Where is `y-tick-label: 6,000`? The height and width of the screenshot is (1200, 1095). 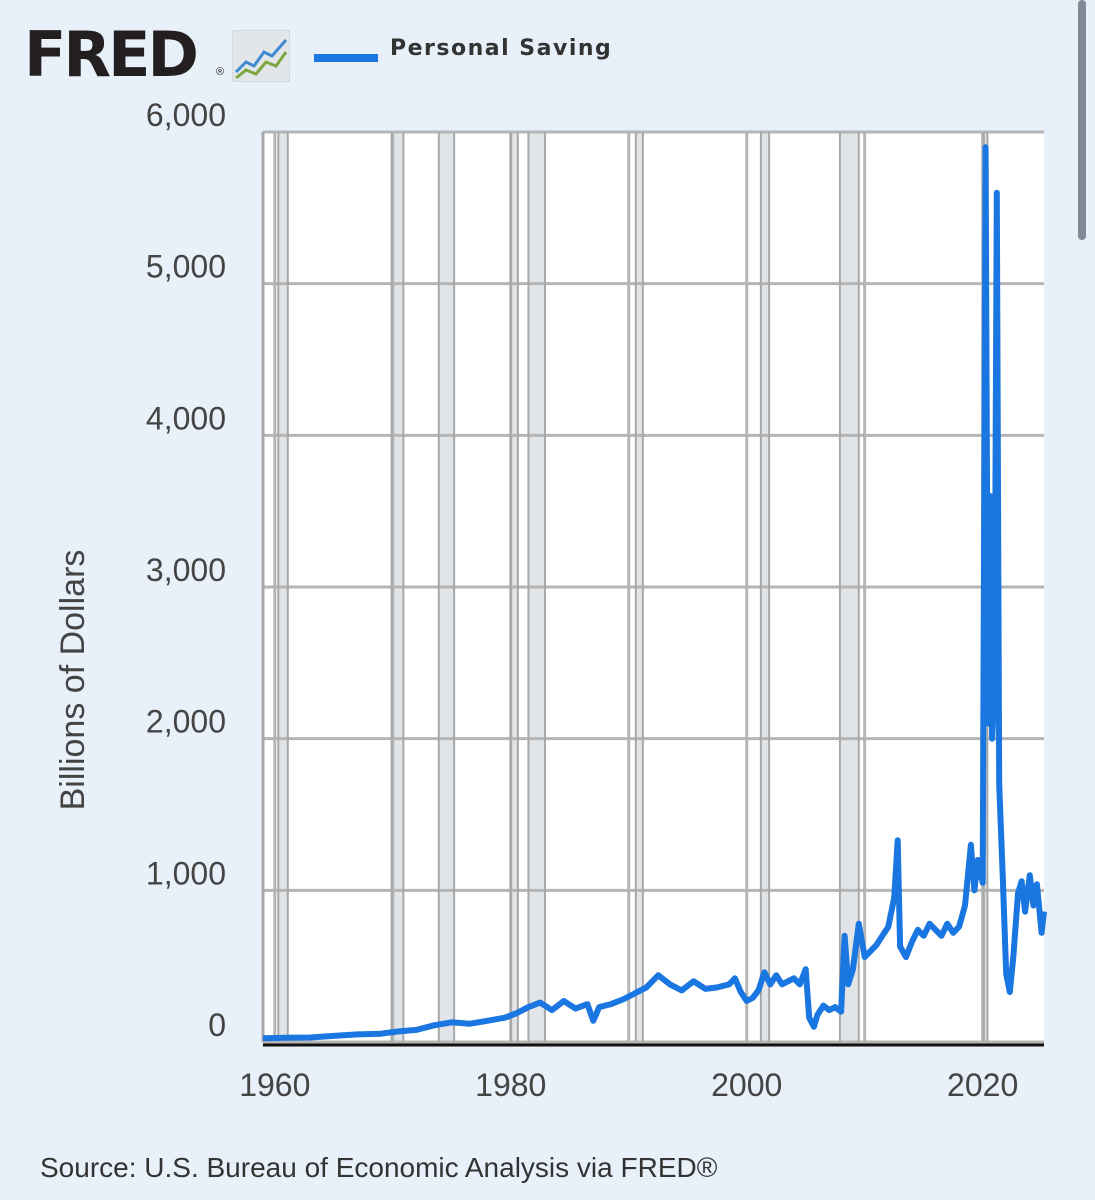 y-tick-label: 6,000 is located at coordinates (186, 115).